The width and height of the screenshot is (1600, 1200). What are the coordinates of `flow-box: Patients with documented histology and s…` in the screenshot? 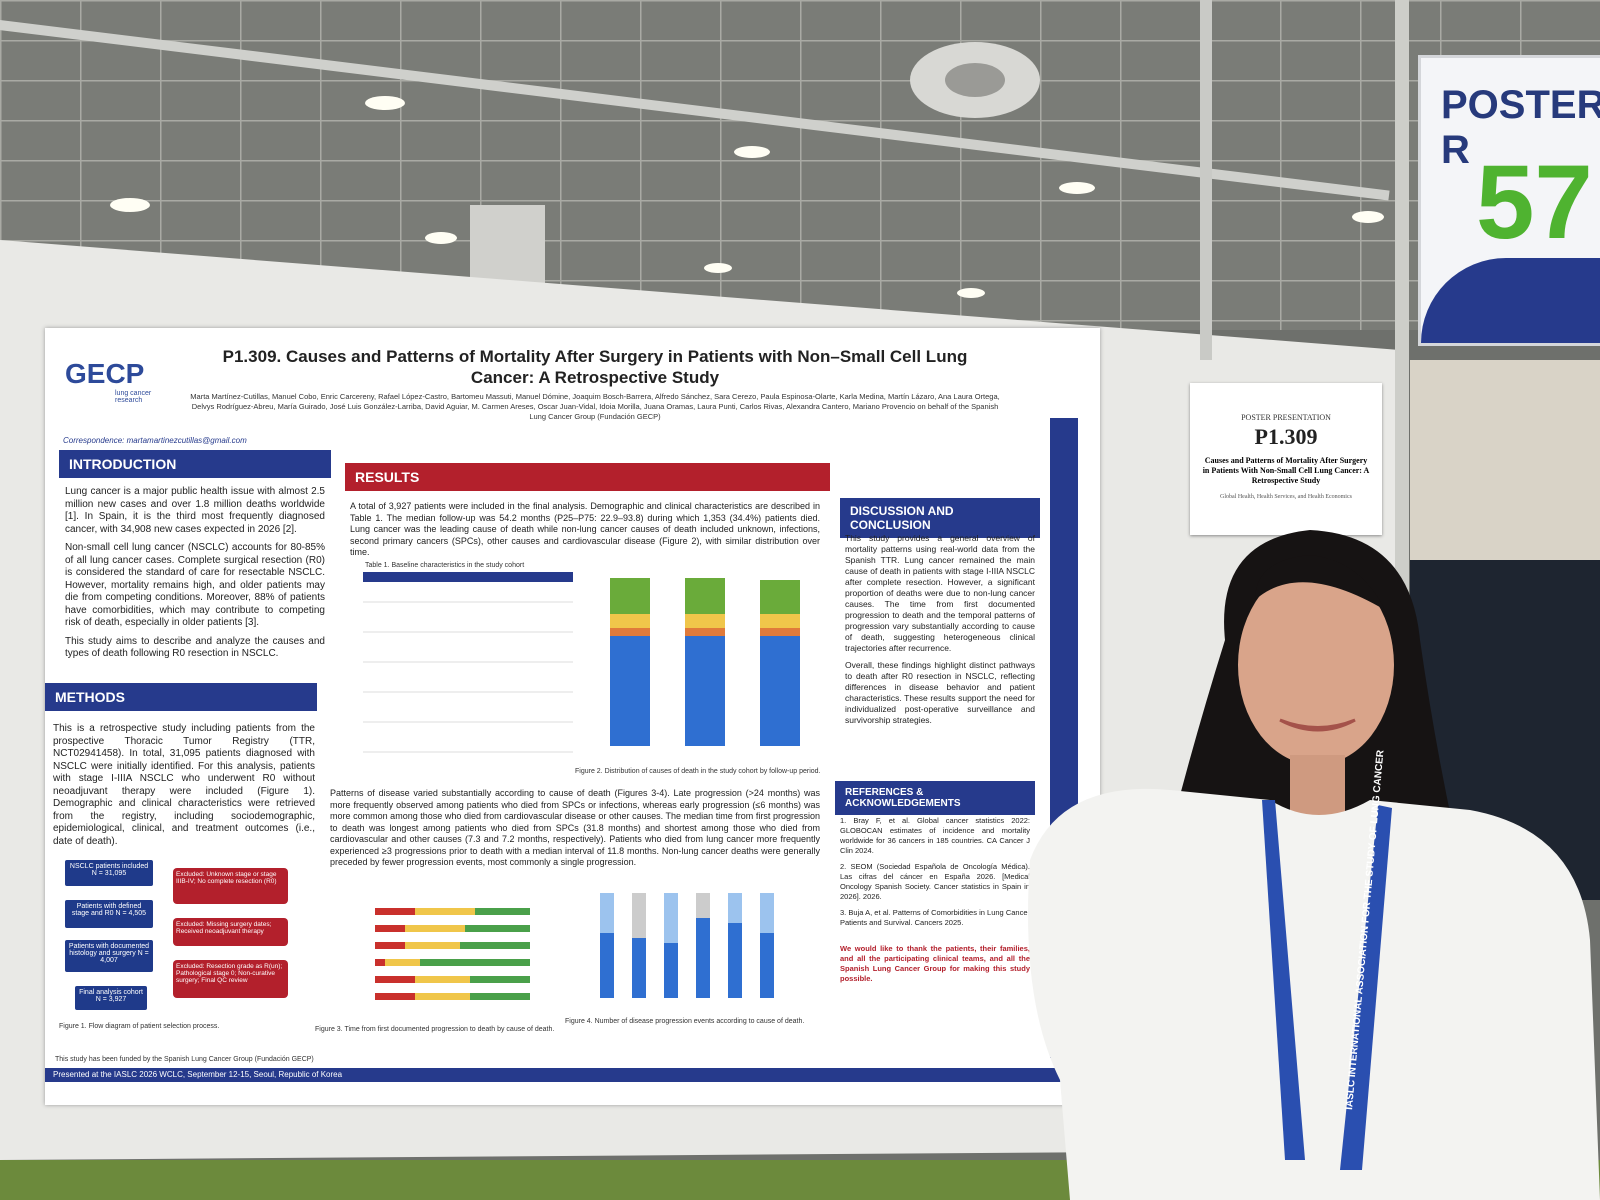 It's located at (109, 956).